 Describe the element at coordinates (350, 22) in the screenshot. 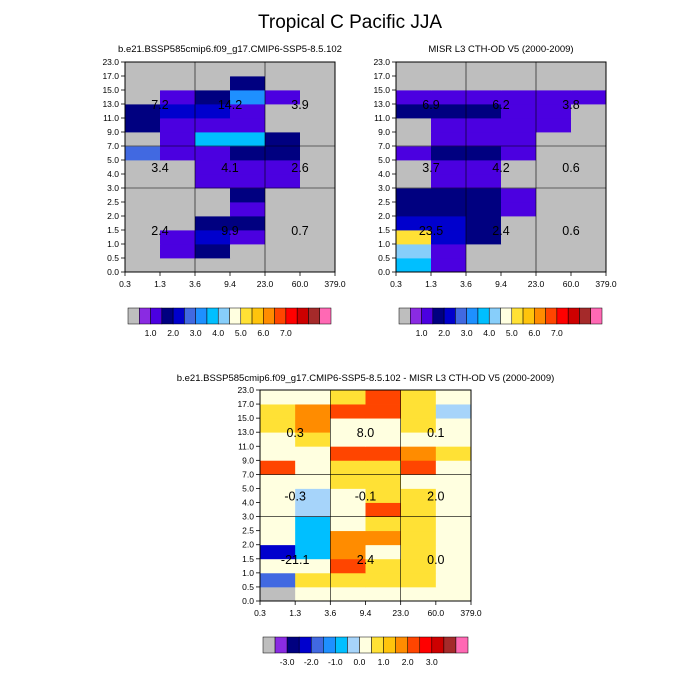

I see `figure-title: Tropical C Pacific JJA` at that location.